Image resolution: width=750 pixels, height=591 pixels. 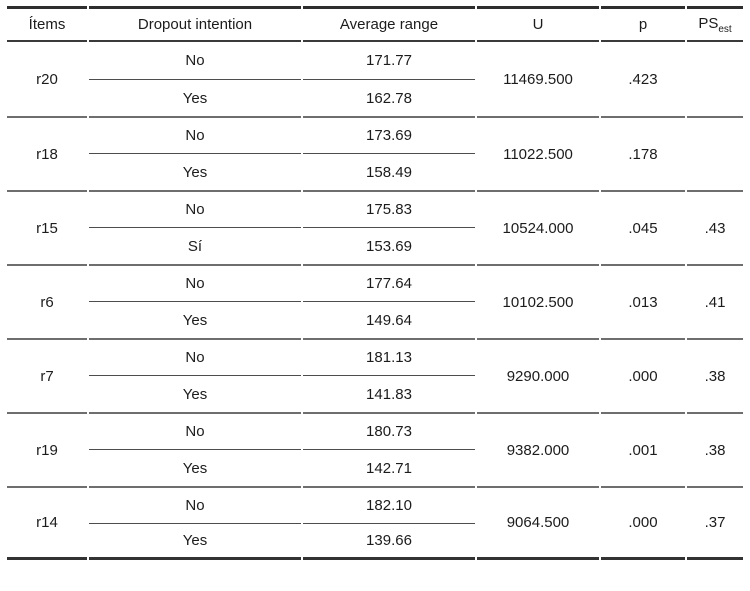 I want to click on p-cell: .423, so click(x=643, y=79).